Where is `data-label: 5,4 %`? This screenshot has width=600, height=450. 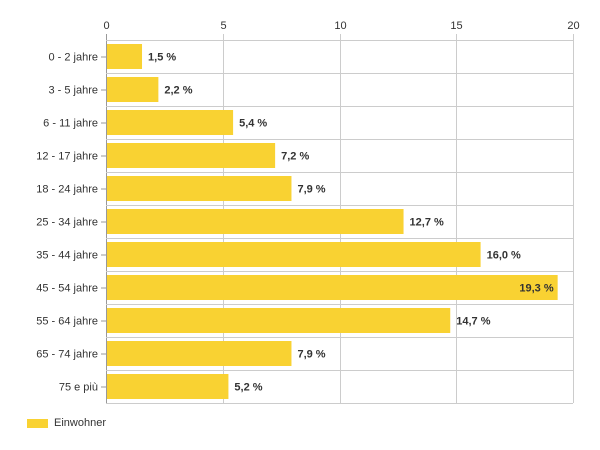 data-label: 5,4 % is located at coordinates (253, 124).